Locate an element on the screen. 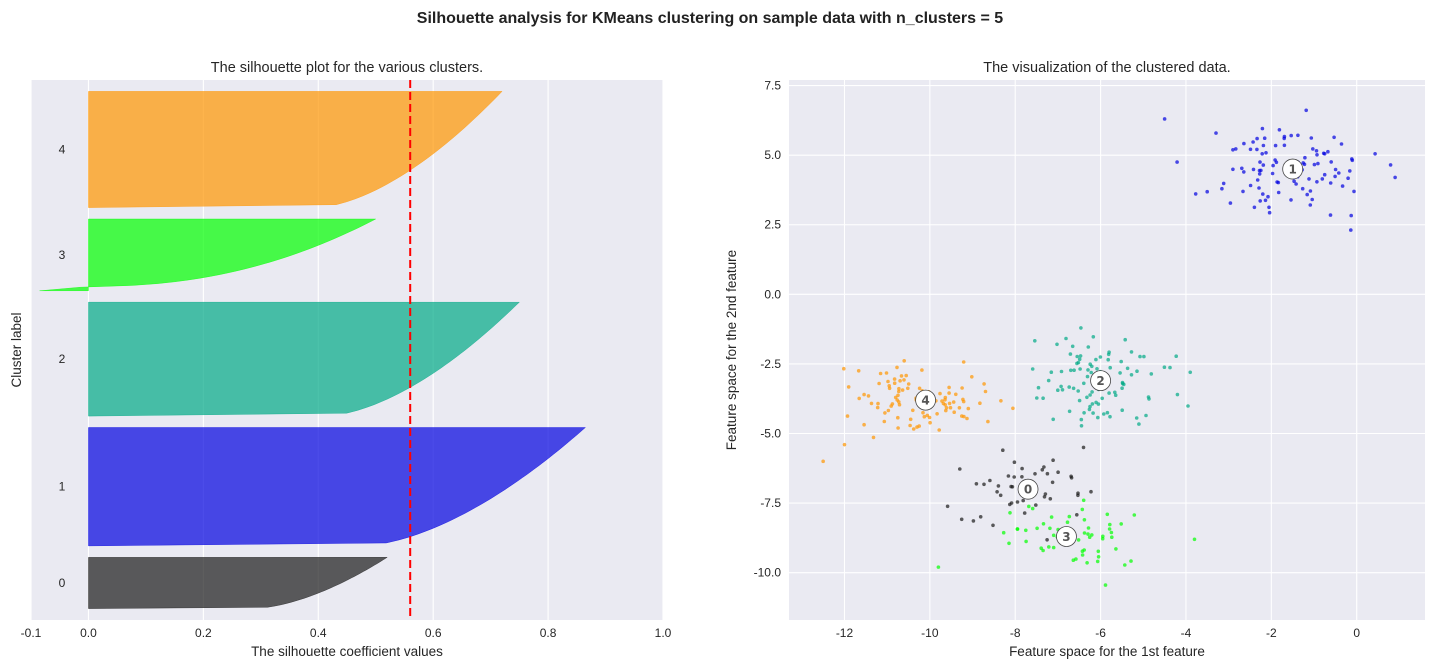 The height and width of the screenshot is (670, 1434). silhouette-cluster-label: 2 is located at coordinates (62, 359).